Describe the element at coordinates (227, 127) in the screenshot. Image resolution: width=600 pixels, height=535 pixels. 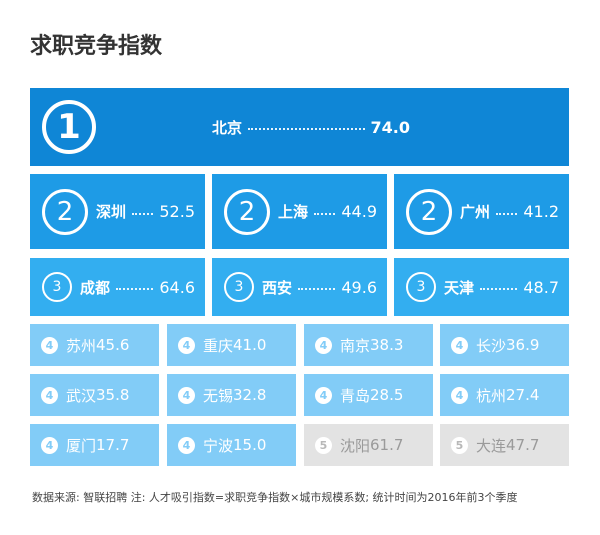
I see `city-name: 北京` at that location.